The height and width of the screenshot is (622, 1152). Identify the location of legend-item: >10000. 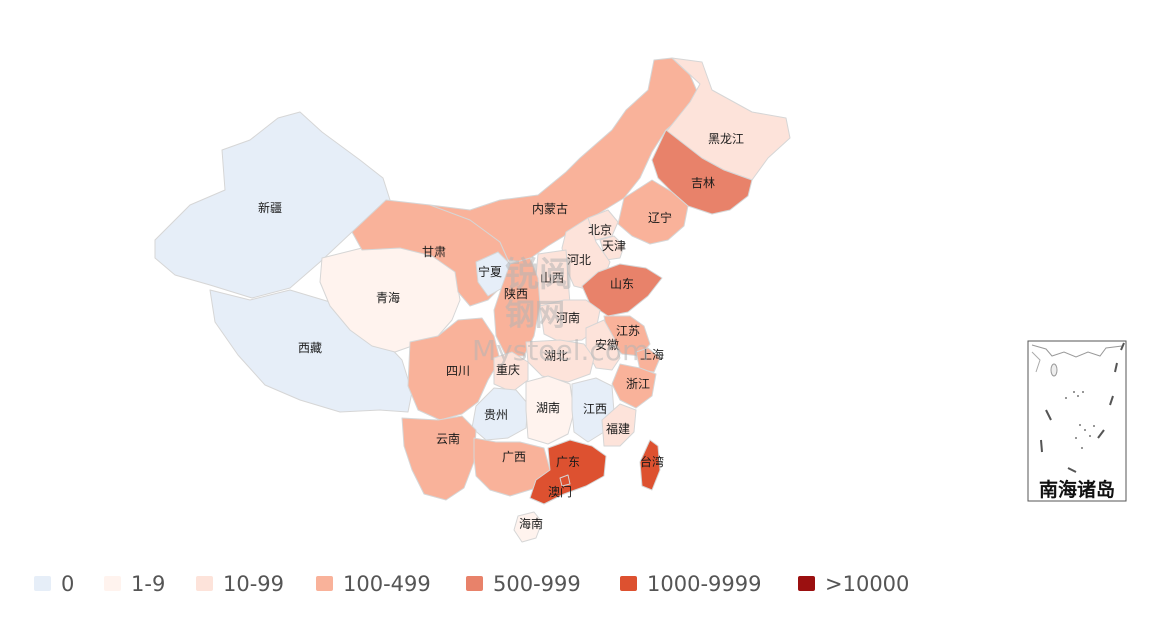
(853, 584).